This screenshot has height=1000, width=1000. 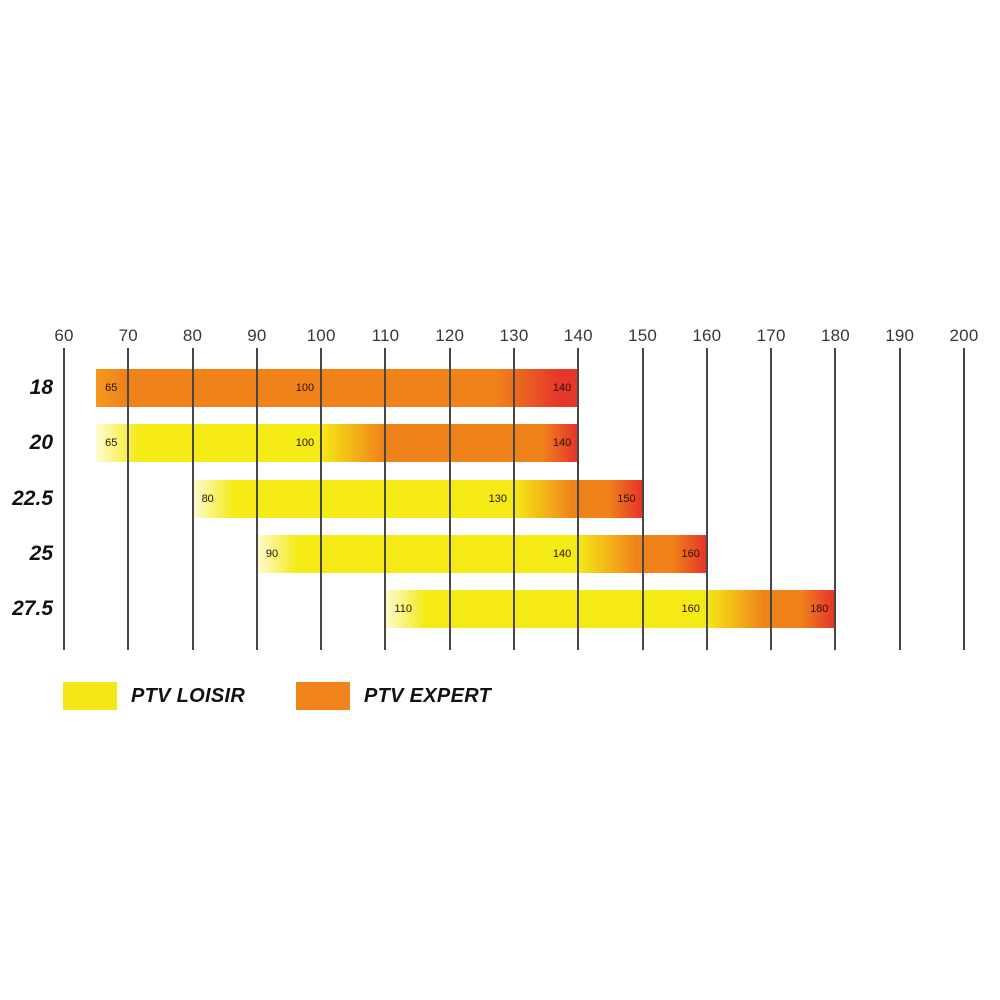 What do you see at coordinates (207, 499) in the screenshot?
I see `bar-value-label: 80` at bounding box center [207, 499].